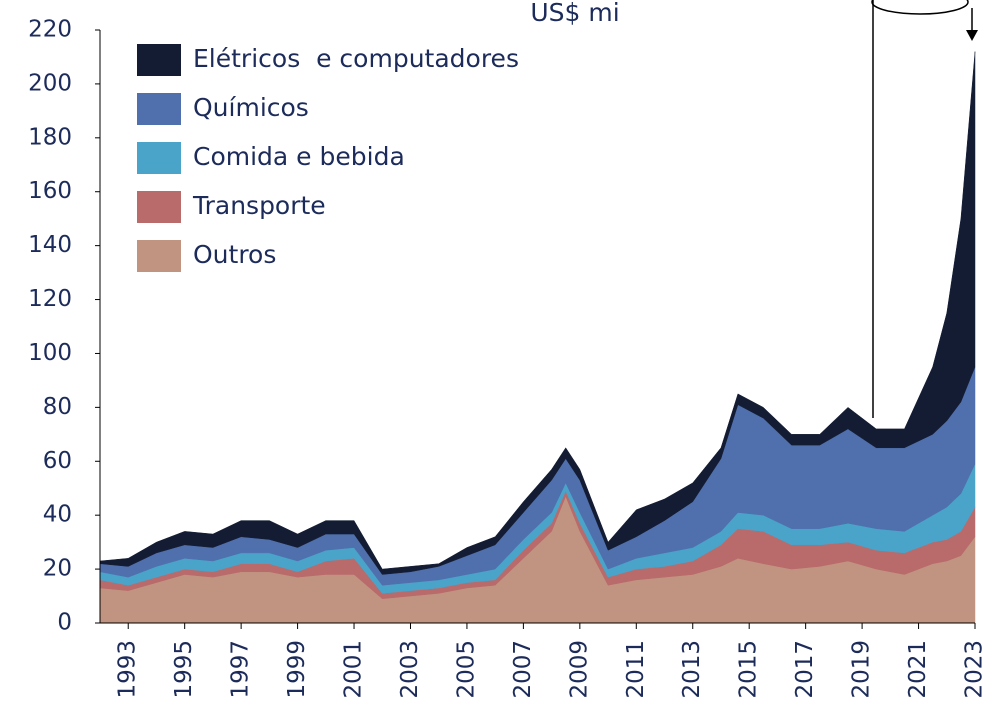 The width and height of the screenshot is (1004, 707). I want to click on x-tick-label: 2017, so click(805, 669).